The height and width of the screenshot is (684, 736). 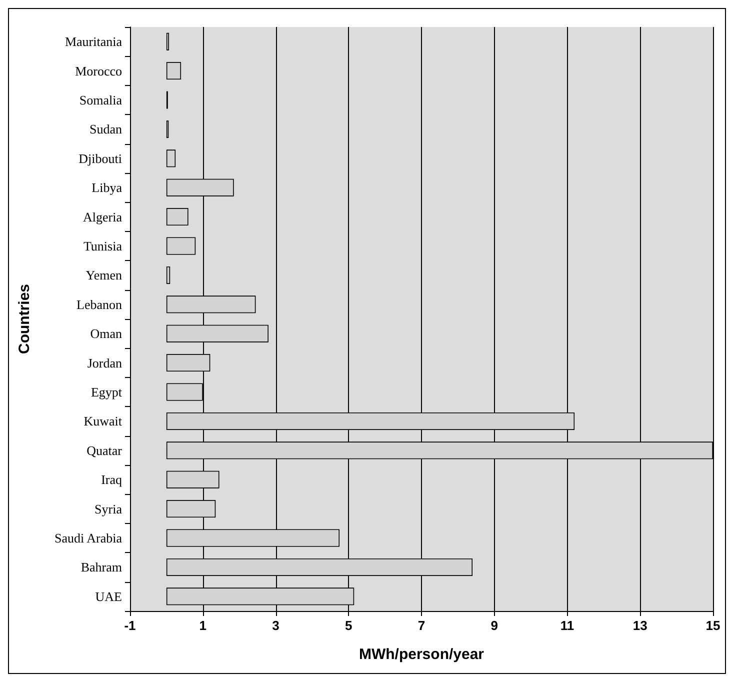 I want to click on y-tick-label: Yemen, so click(x=104, y=275).